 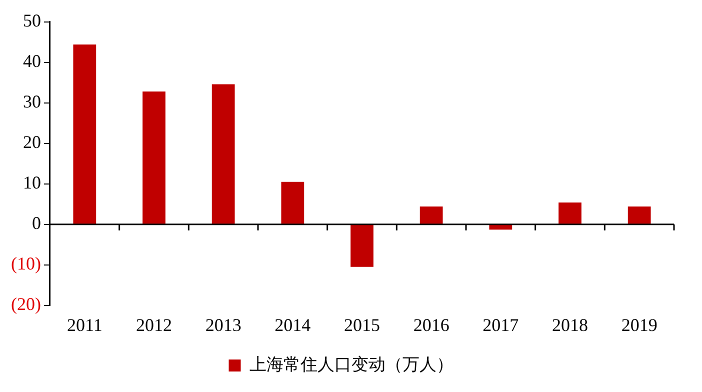 I want to click on y-tick-label: 10, so click(x=31, y=182).